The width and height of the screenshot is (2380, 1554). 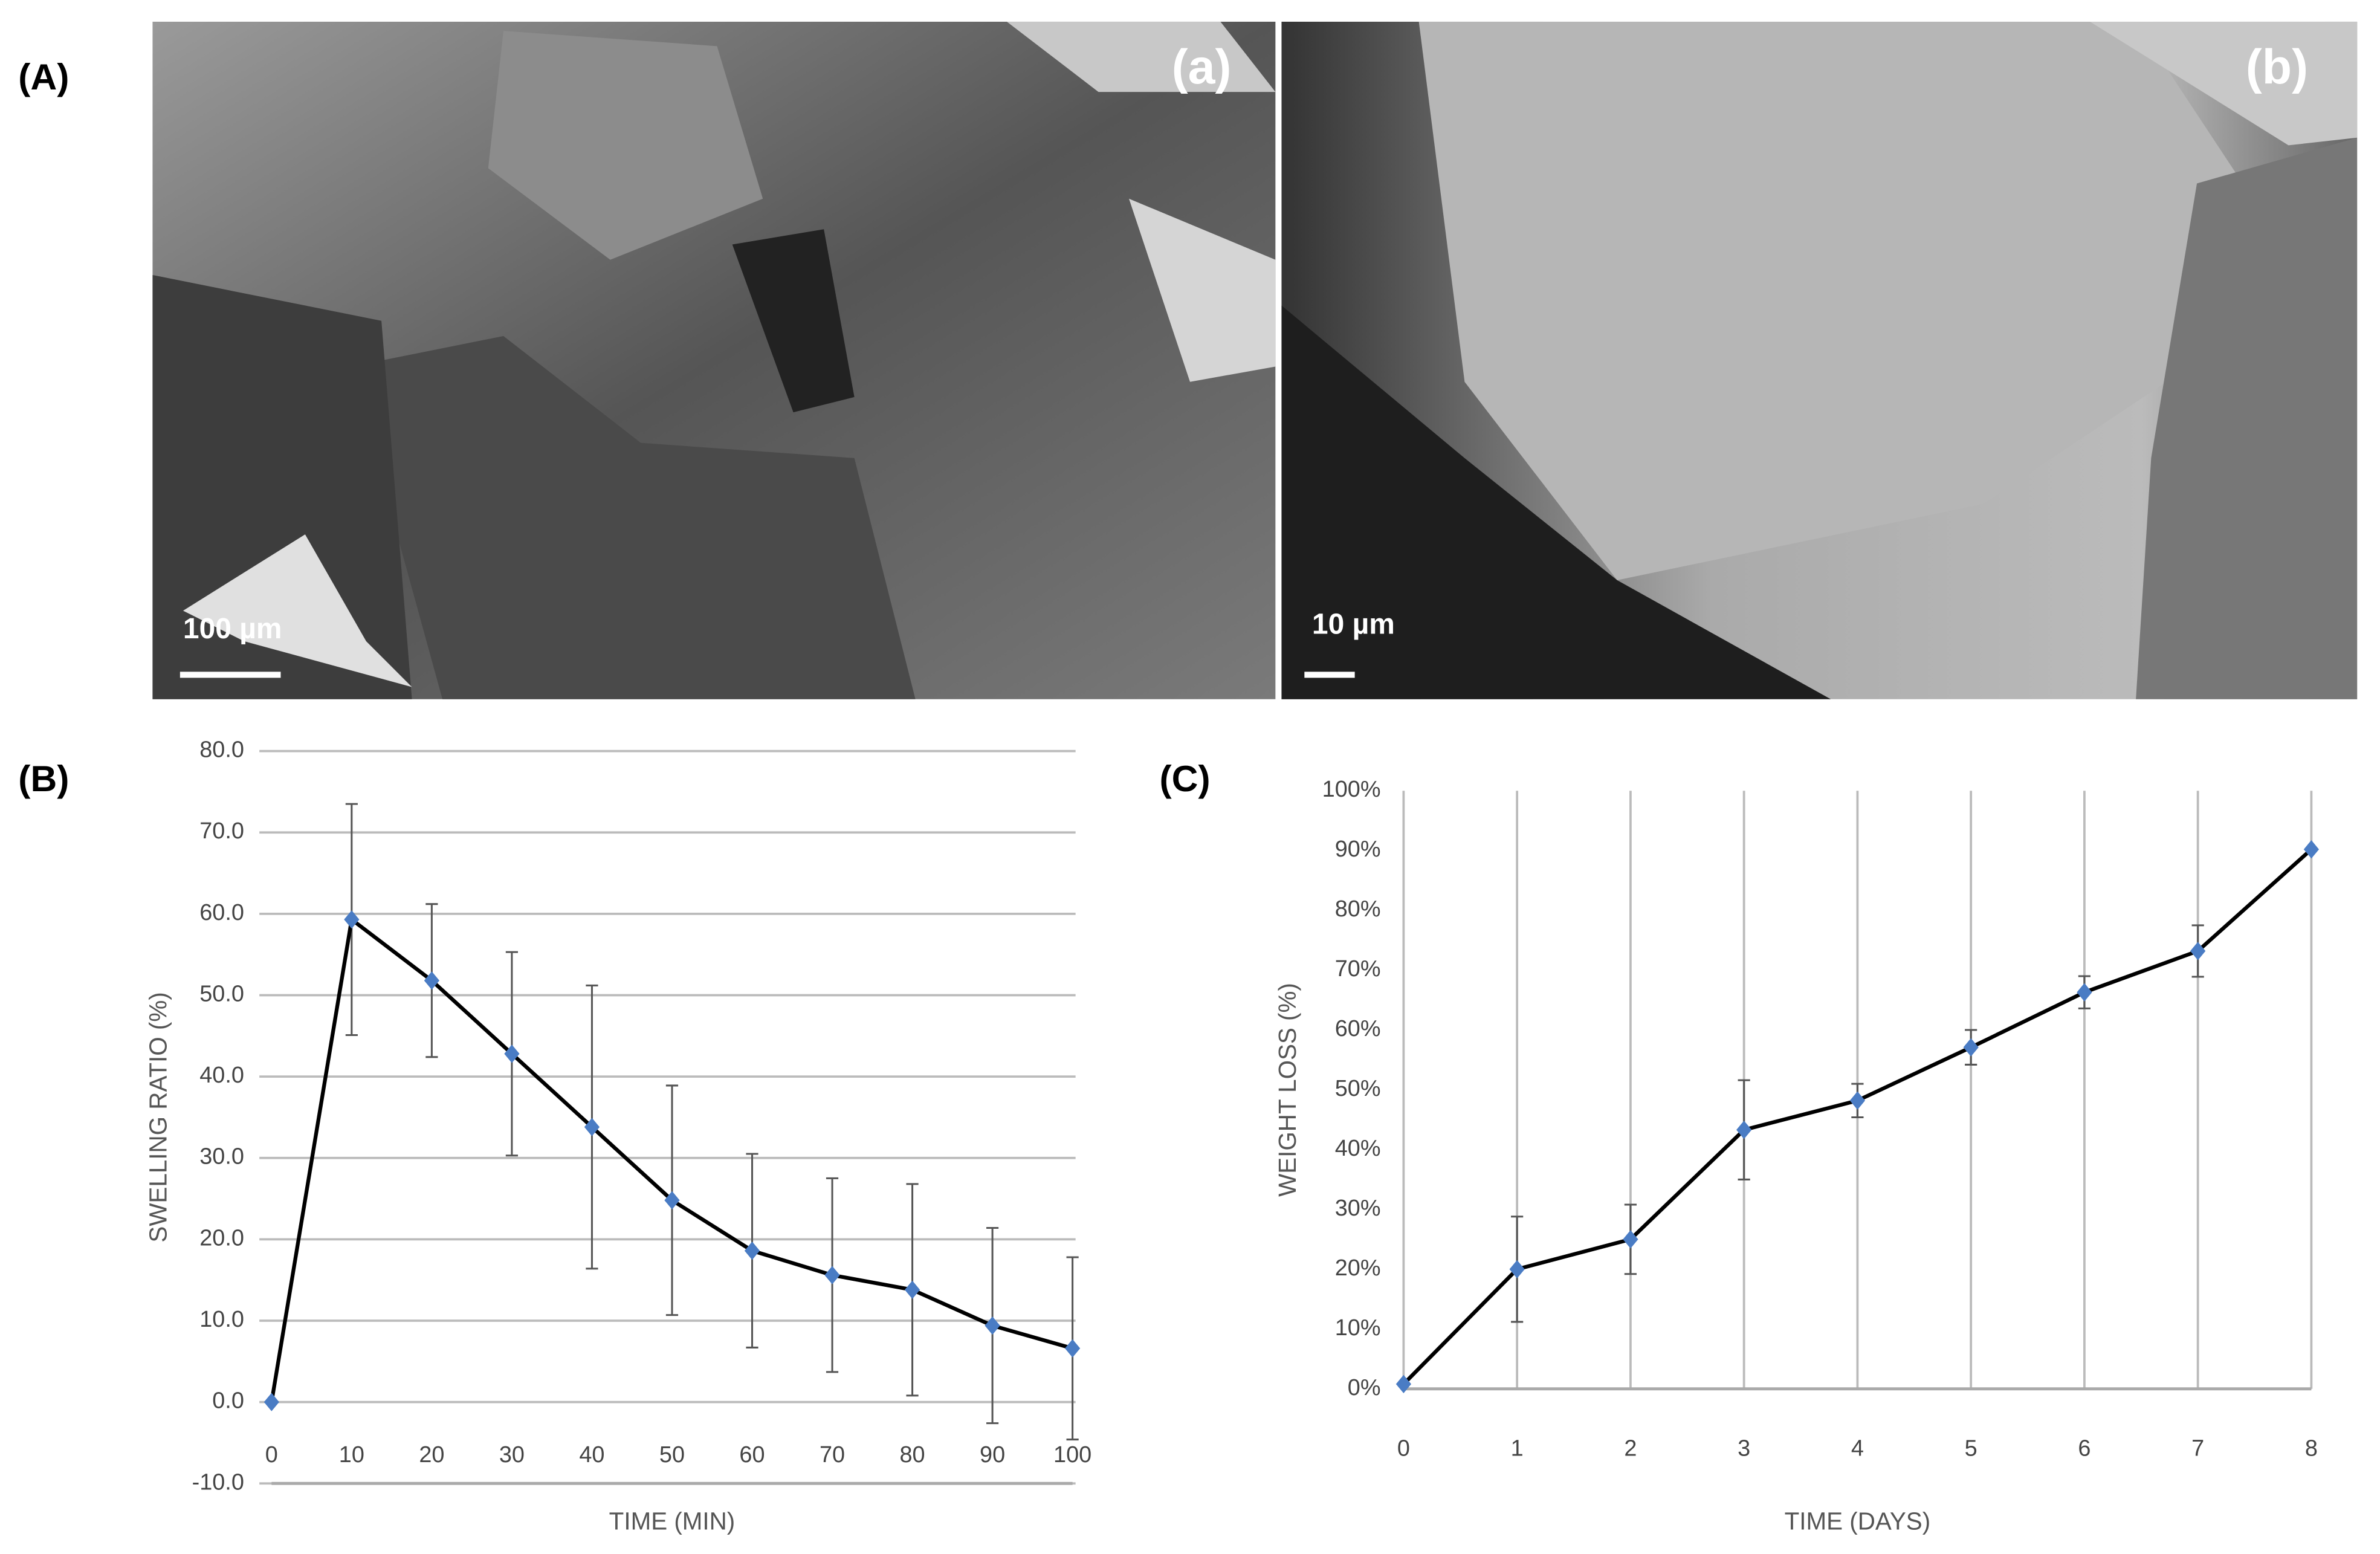 I want to click on x-tick-label: 3, so click(x=1744, y=1449).